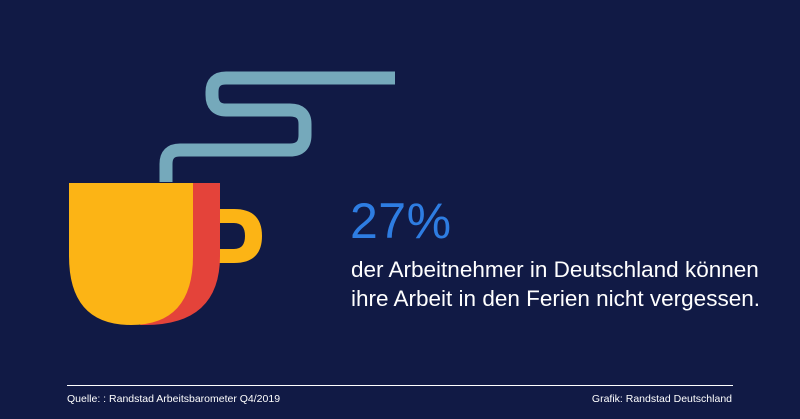 Image resolution: width=800 pixels, height=419 pixels. I want to click on stat-percentage: 27%, so click(401, 221).